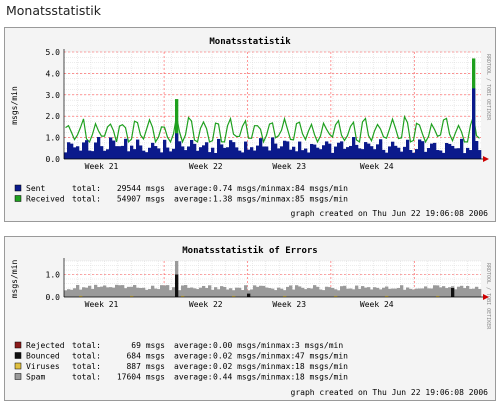 The height and width of the screenshot is (404, 500). I want to click on x-tick-label: Week 22, so click(206, 304).